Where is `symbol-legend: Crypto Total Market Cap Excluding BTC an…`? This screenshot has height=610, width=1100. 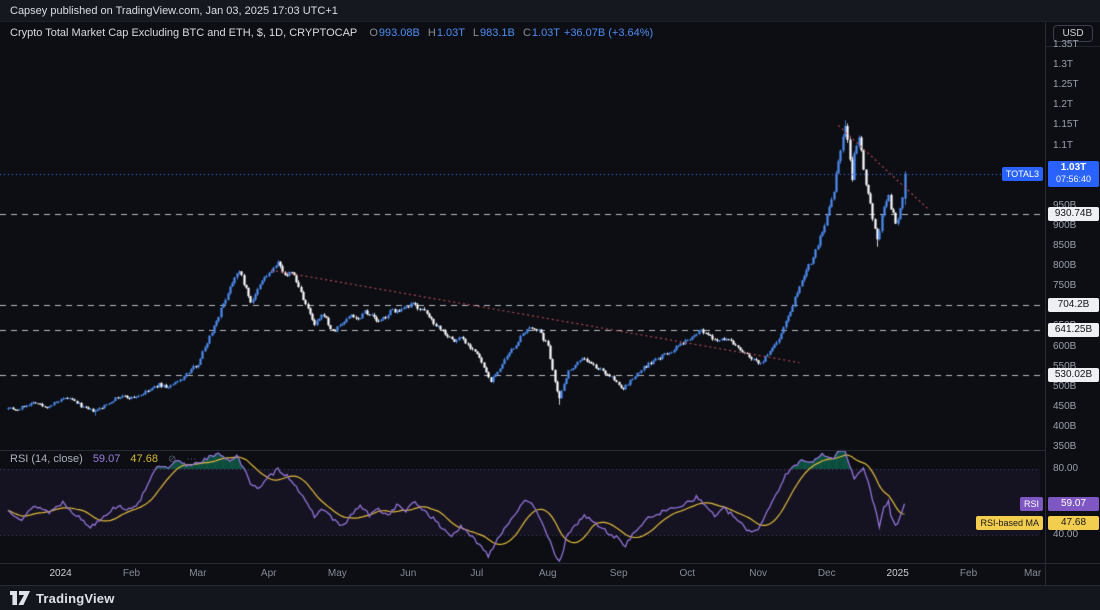
symbol-legend: Crypto Total Market Cap Excluding BTC an… is located at coordinates (331, 33).